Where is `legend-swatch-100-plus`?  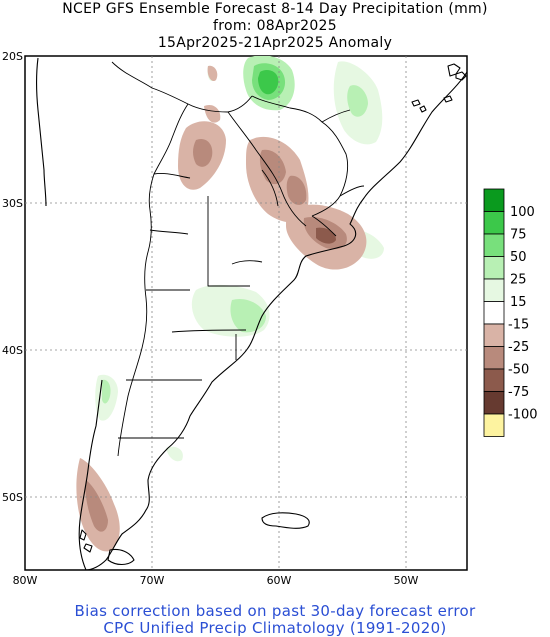
legend-swatch-100-plus is located at coordinates (494, 200).